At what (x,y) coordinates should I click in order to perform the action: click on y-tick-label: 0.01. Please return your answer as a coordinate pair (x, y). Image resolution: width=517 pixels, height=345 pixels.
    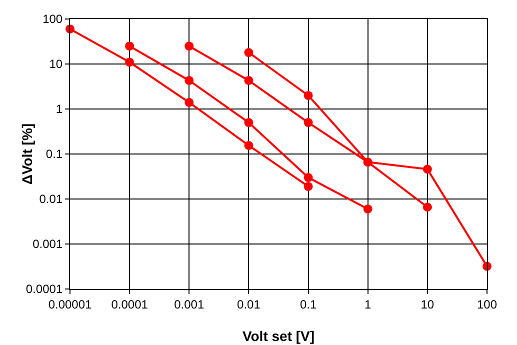
    Looking at the image, I should click on (51, 199).